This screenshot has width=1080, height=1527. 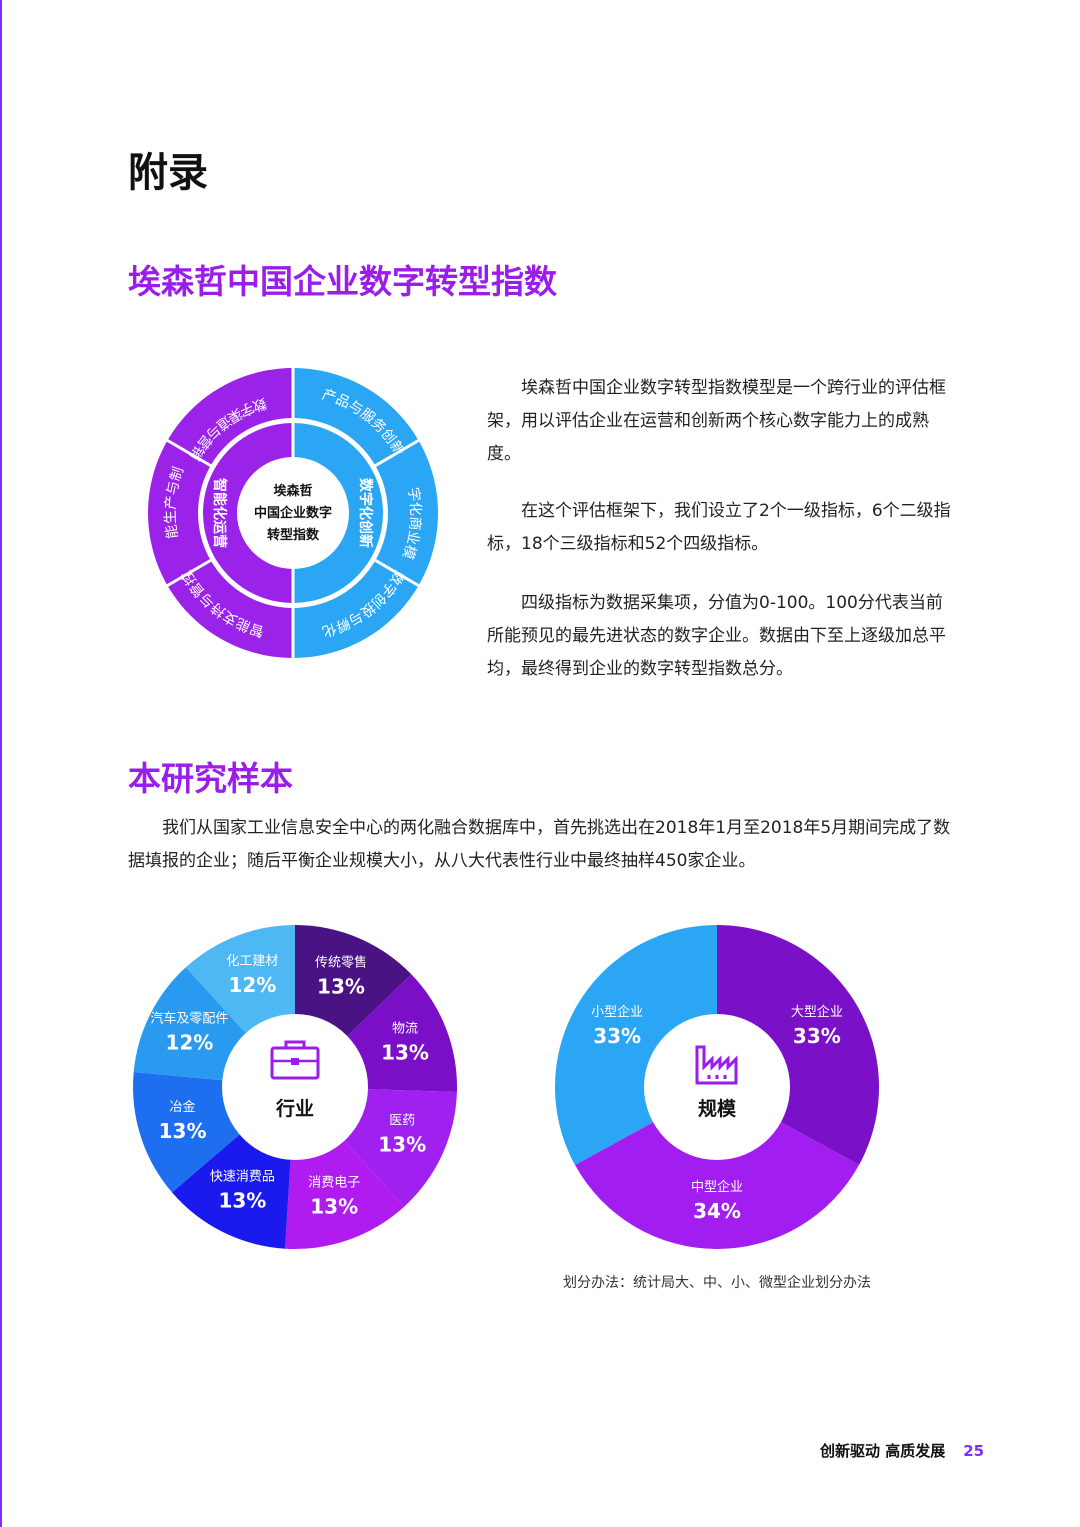 I want to click on factory-icon, so click(x=716, y=1065).